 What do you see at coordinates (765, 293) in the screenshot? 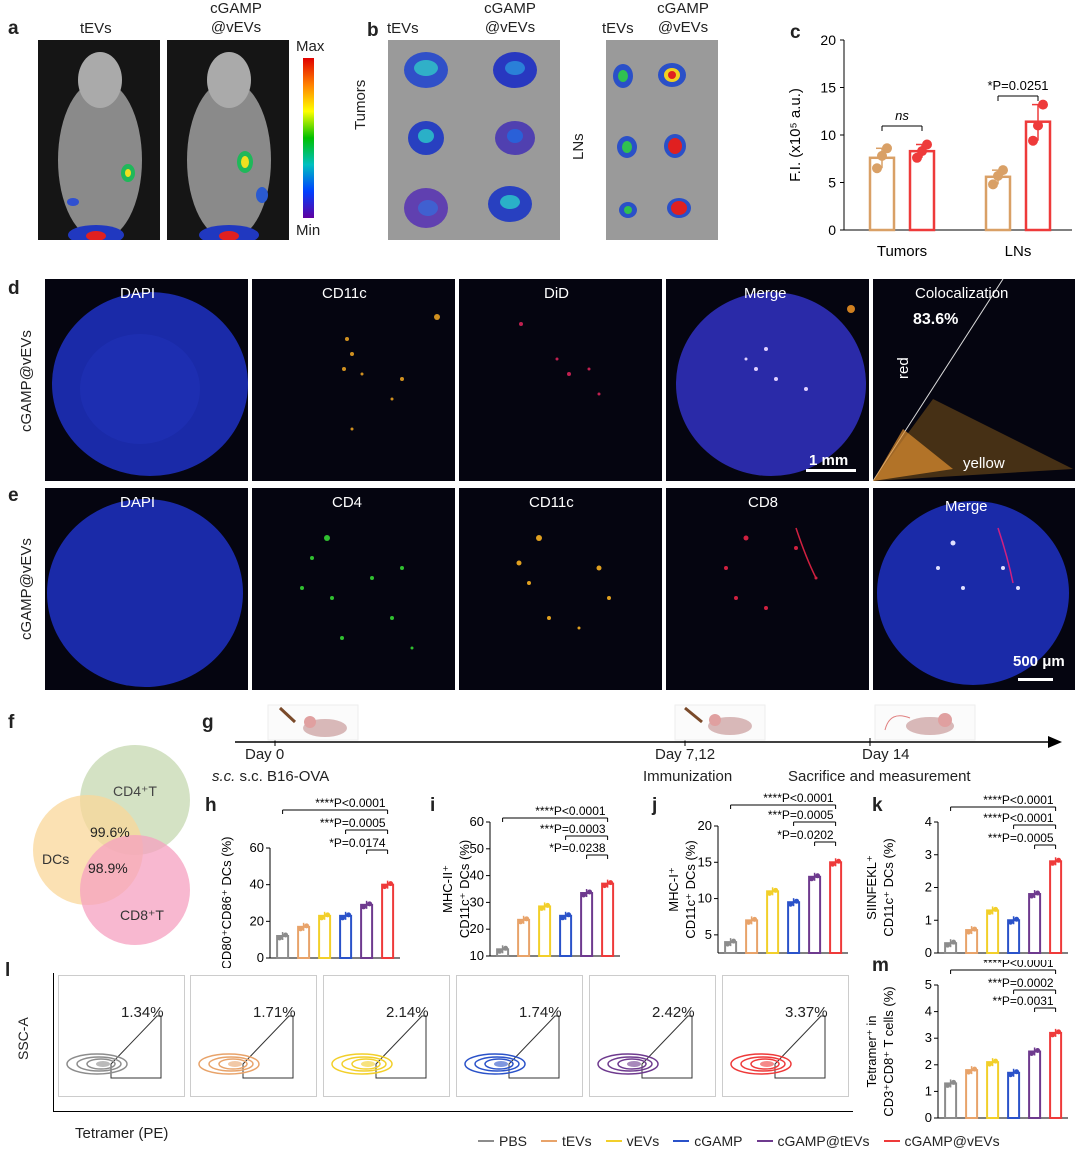
I see `channel-label-d-merge: Merge` at bounding box center [765, 293].